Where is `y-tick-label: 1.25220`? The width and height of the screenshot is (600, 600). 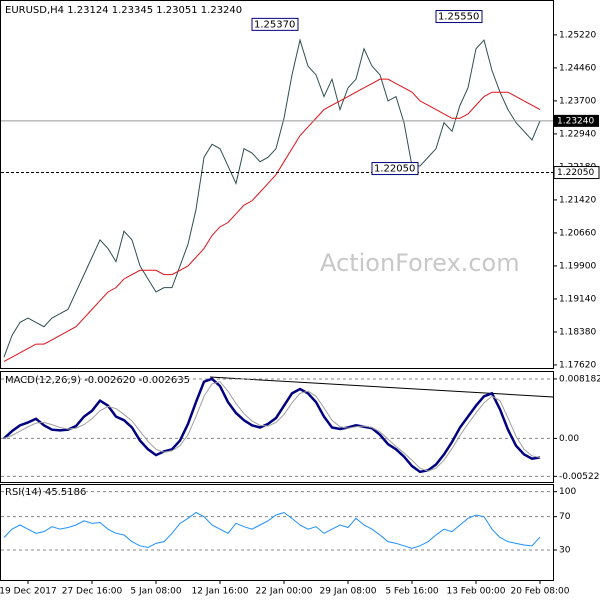
y-tick-label: 1.25220 is located at coordinates (577, 35).